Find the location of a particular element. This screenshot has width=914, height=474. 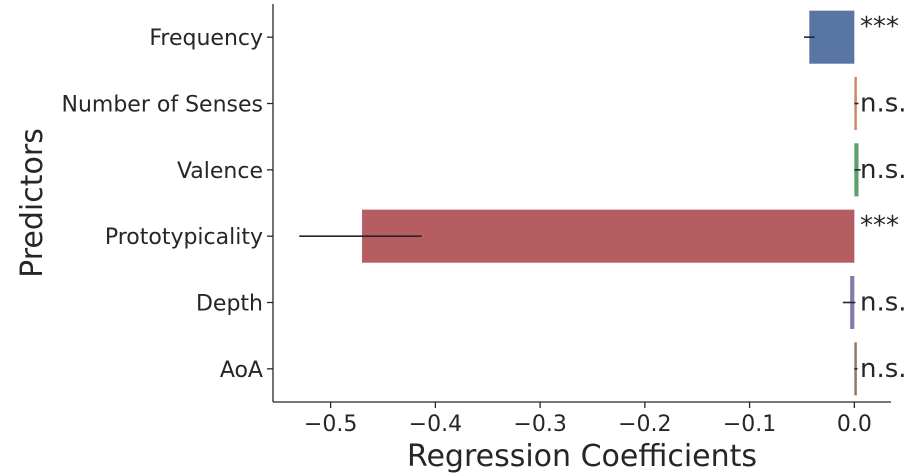

significance-label-aoa: n.s. is located at coordinates (883, 369).